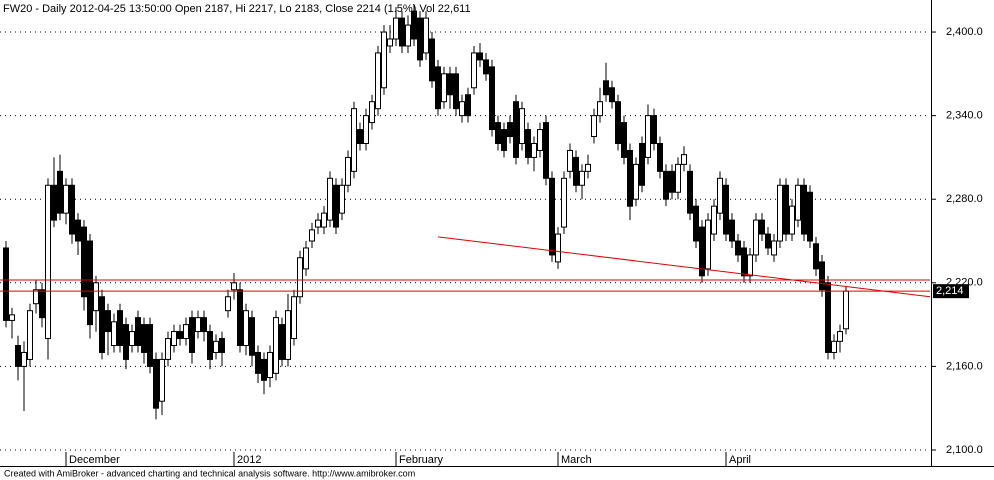 This screenshot has width=994, height=480. I want to click on y-tick-label: 2,280.0, so click(964, 199).